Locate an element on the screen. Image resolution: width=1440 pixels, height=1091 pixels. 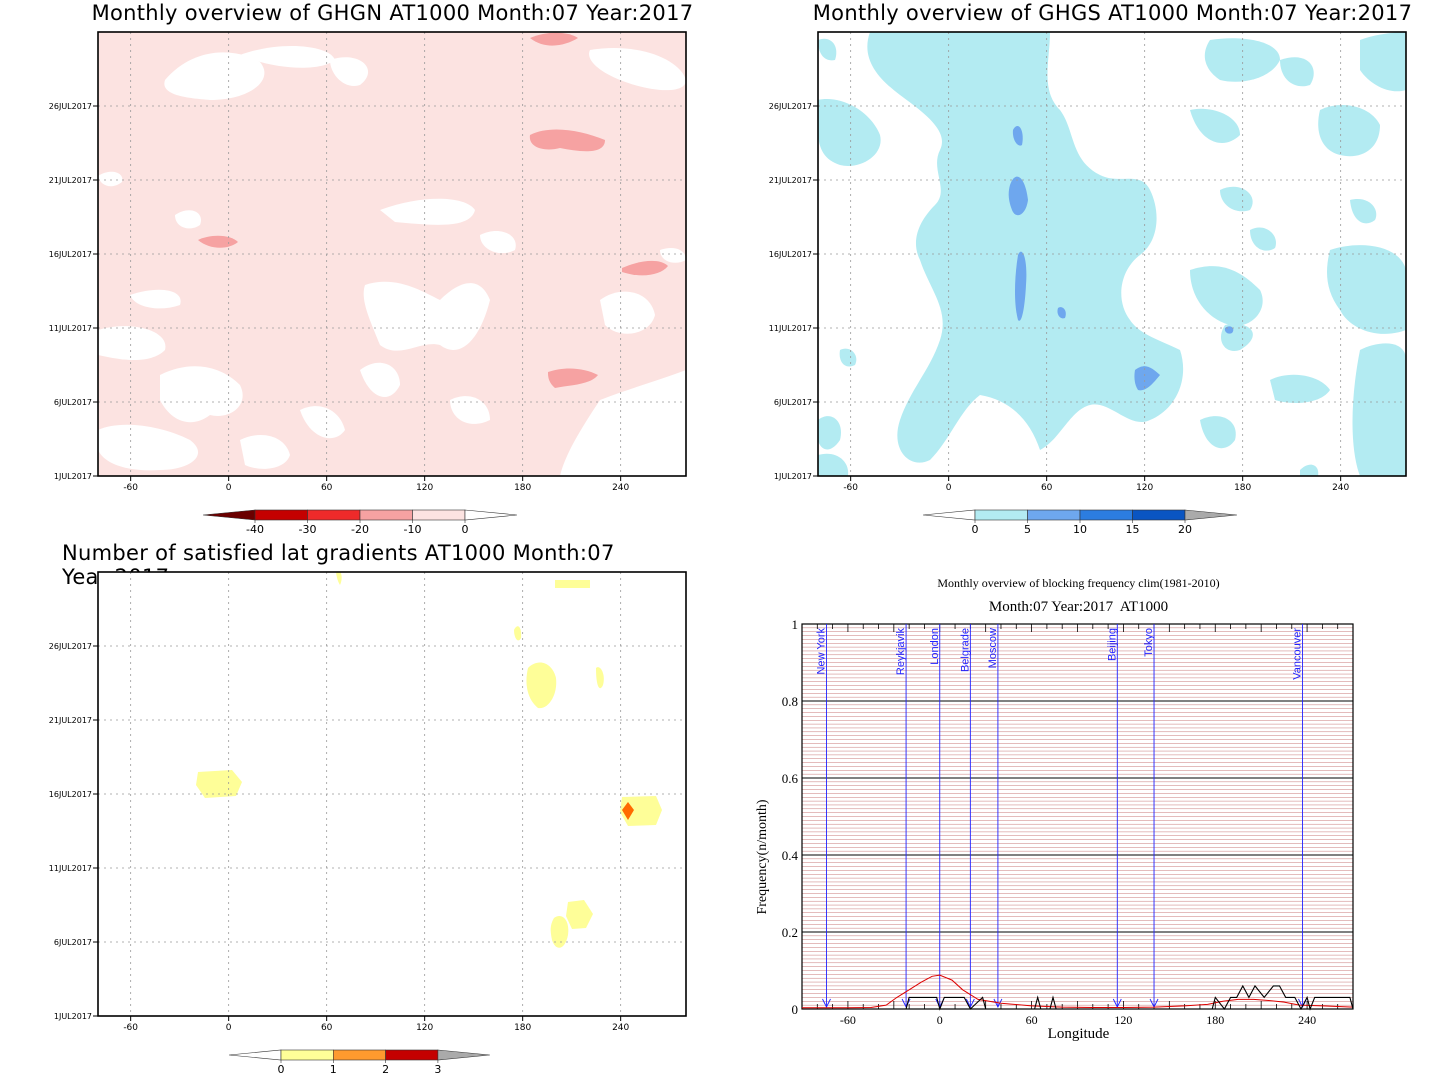
blocking-x-axis-label: Longitude is located at coordinates (1078, 1034).